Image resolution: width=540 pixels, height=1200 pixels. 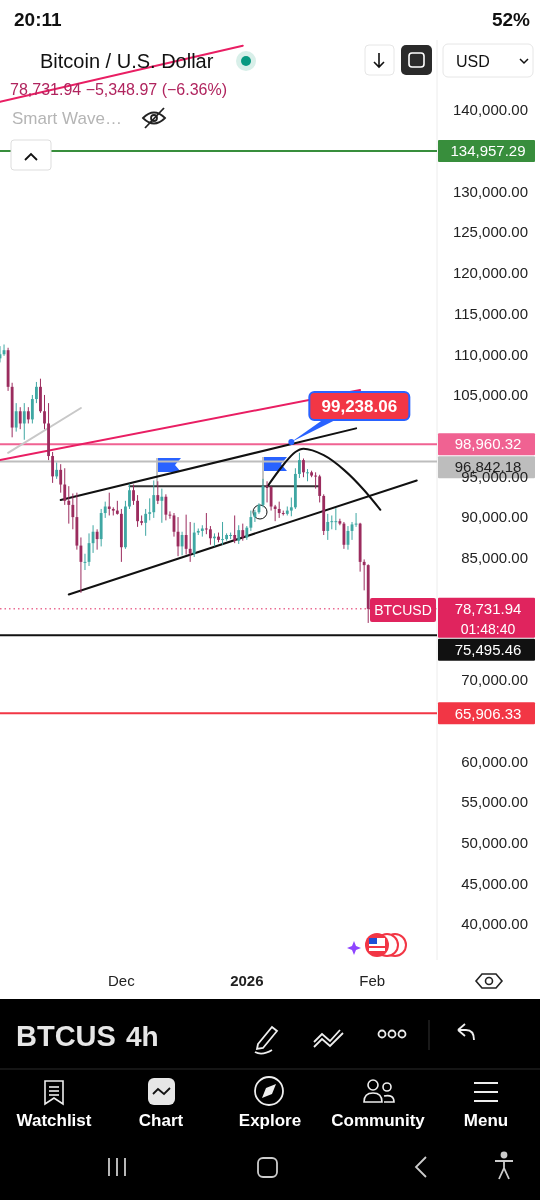 What do you see at coordinates (372, 980) in the screenshot?
I see `x-tick-label: Feb` at bounding box center [372, 980].